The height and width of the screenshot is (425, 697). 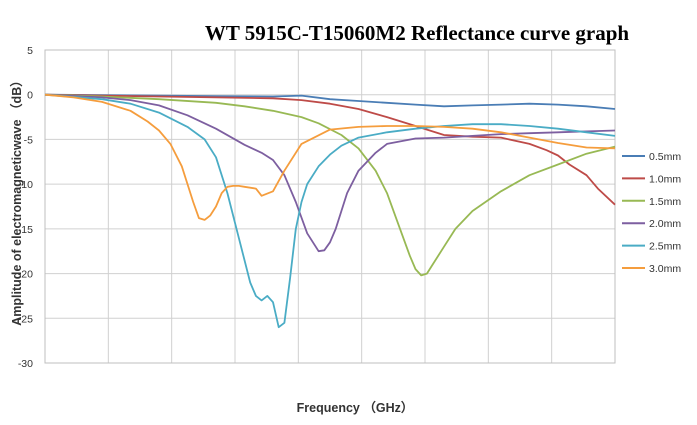 I want to click on x-axis-label: Frequency （GHz）, so click(x=355, y=407).